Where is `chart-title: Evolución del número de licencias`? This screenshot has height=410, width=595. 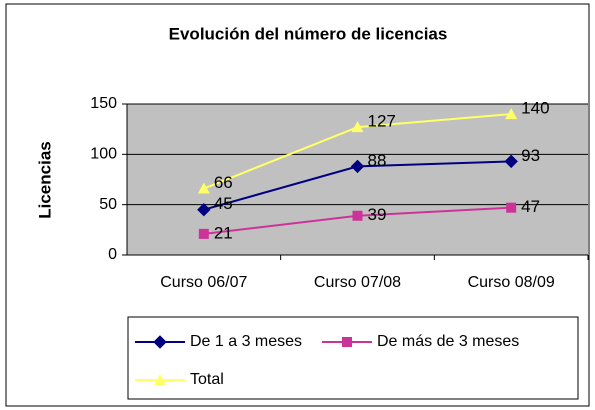
chart-title: Evolución del número de licencias is located at coordinates (308, 33).